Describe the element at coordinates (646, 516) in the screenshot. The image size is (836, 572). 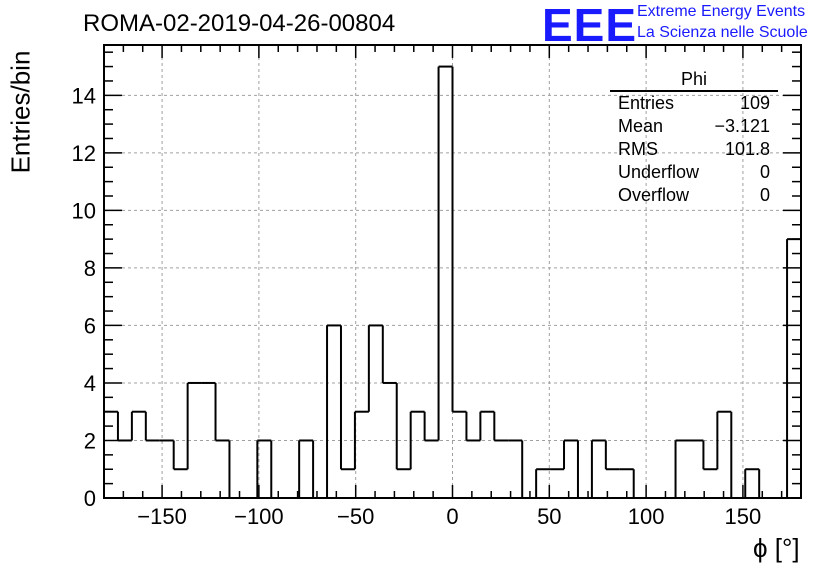
I see `x-tick-label: 100` at that location.